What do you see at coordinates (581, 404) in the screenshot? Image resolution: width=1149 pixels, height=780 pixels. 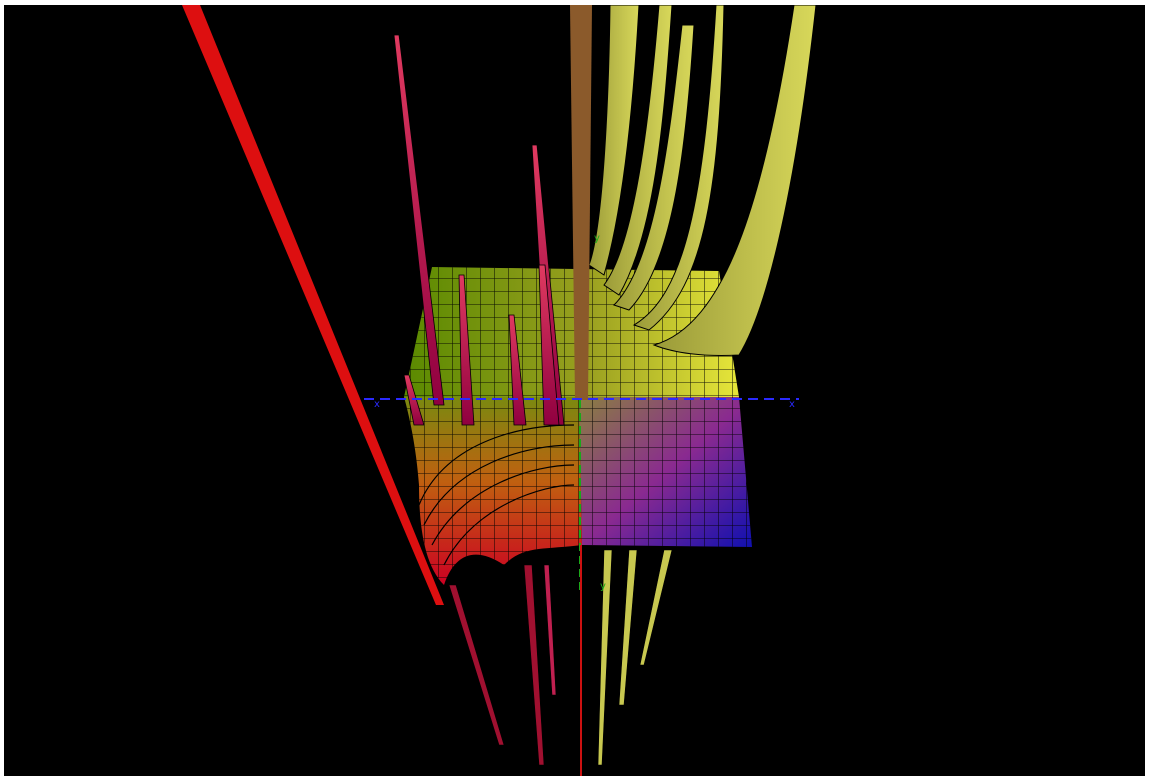 I see `x-axis: x x` at bounding box center [581, 404].